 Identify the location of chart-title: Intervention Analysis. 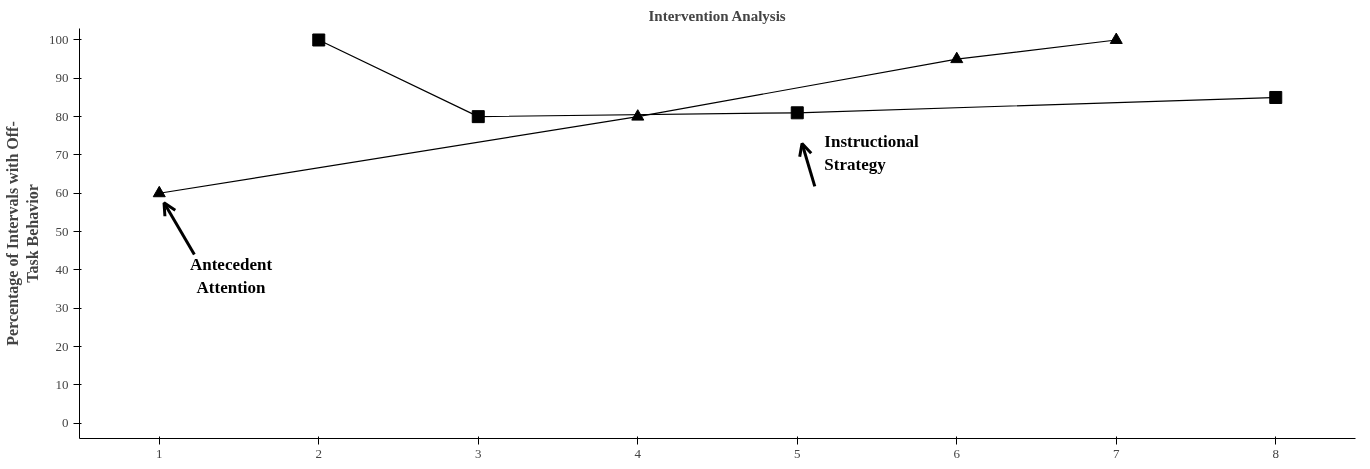
(717, 15).